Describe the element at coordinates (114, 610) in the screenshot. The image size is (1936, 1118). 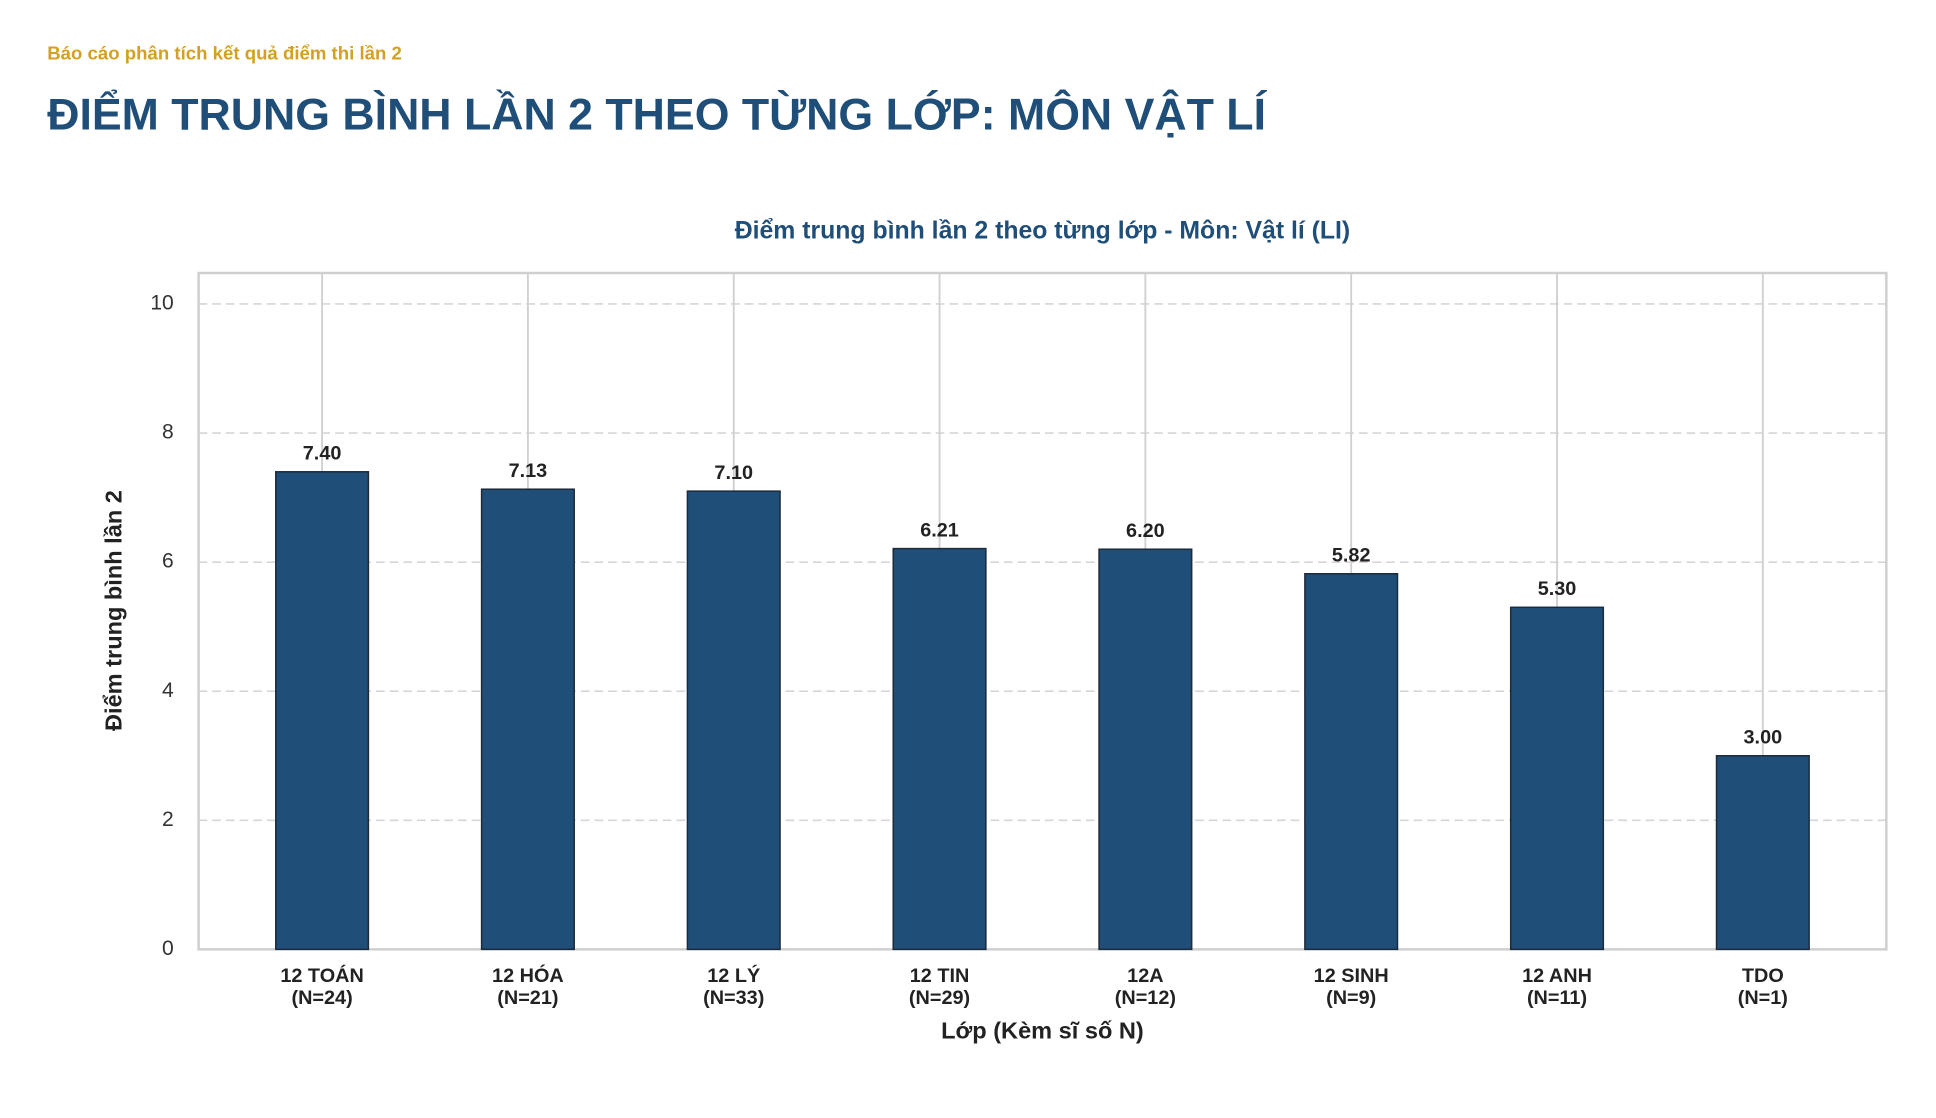
I see `y-axis-label: Điểm trung bình lần 2` at that location.